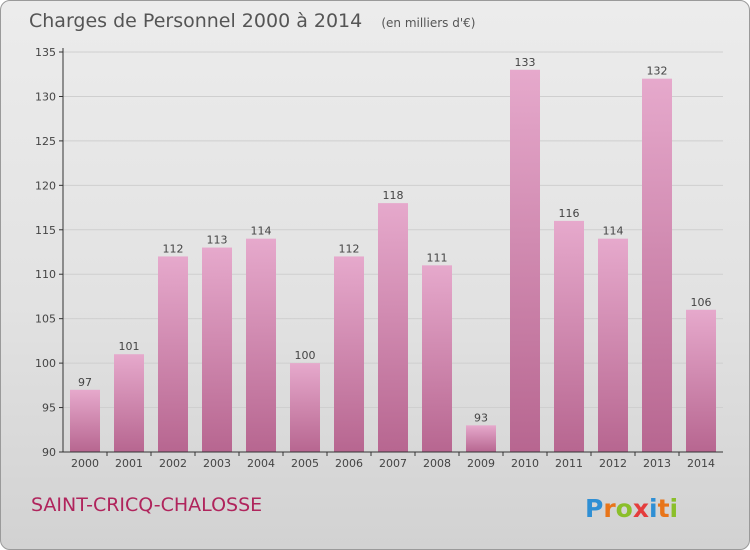 This screenshot has width=750, height=550. Describe the element at coordinates (173, 248) in the screenshot. I see `value-label-2002: 112` at that location.